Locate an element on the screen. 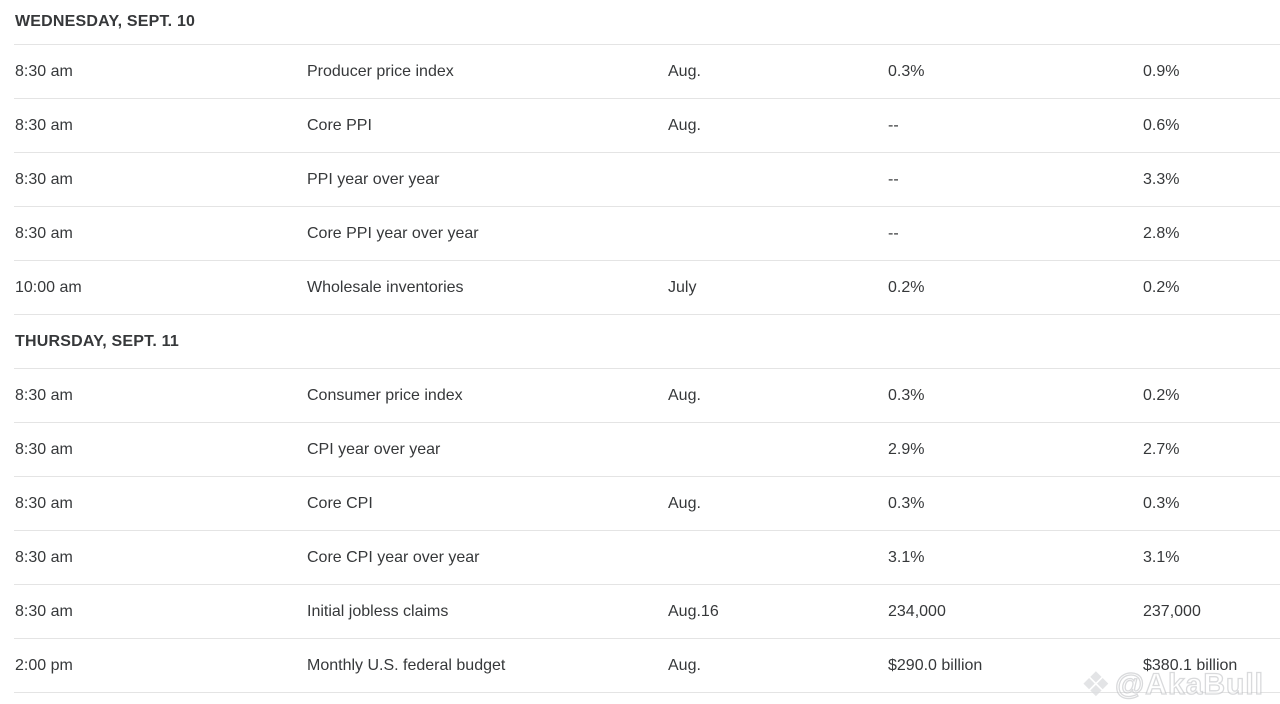 The image size is (1280, 704). previous-cell: $380.1 billion is located at coordinates (1190, 665).